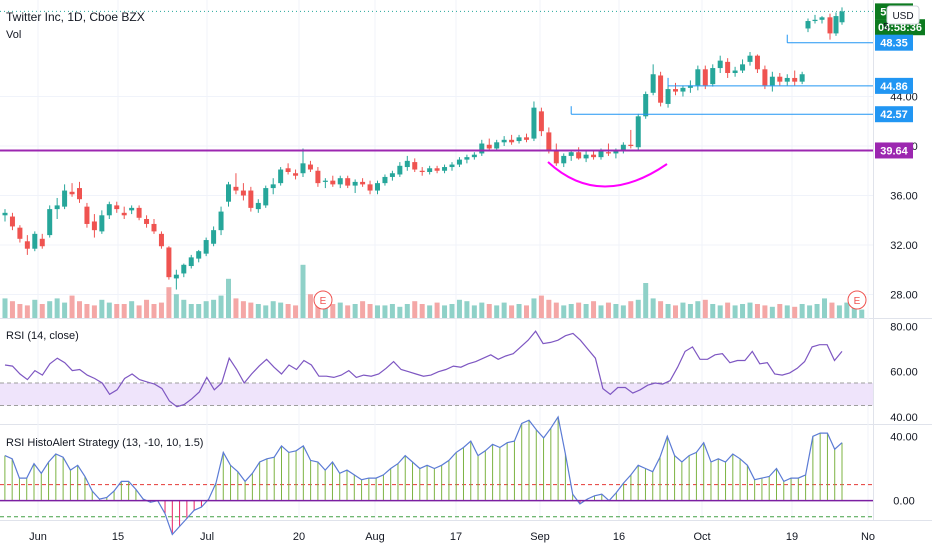 Image resolution: width=932 pixels, height=555 pixels. What do you see at coordinates (299, 537) in the screenshot?
I see `x-tick-label: 20` at bounding box center [299, 537].